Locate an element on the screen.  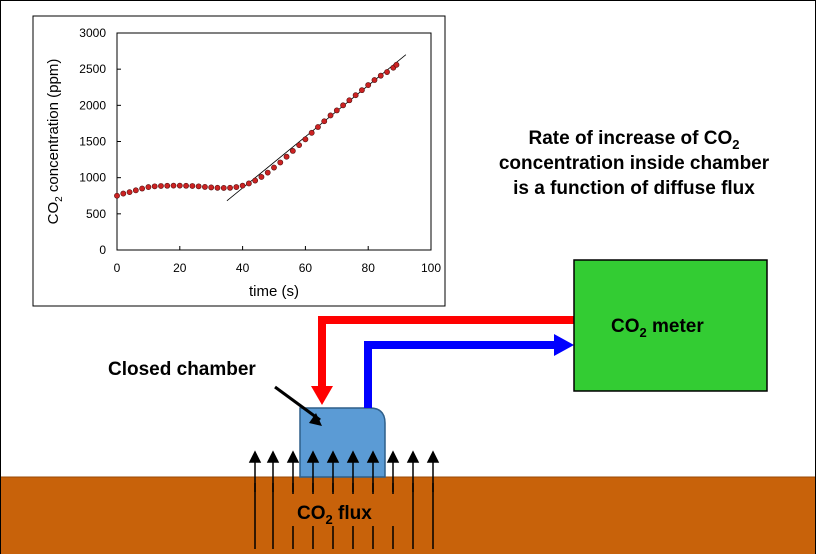
pipe-to-chamber is located at coordinates (446, 352).